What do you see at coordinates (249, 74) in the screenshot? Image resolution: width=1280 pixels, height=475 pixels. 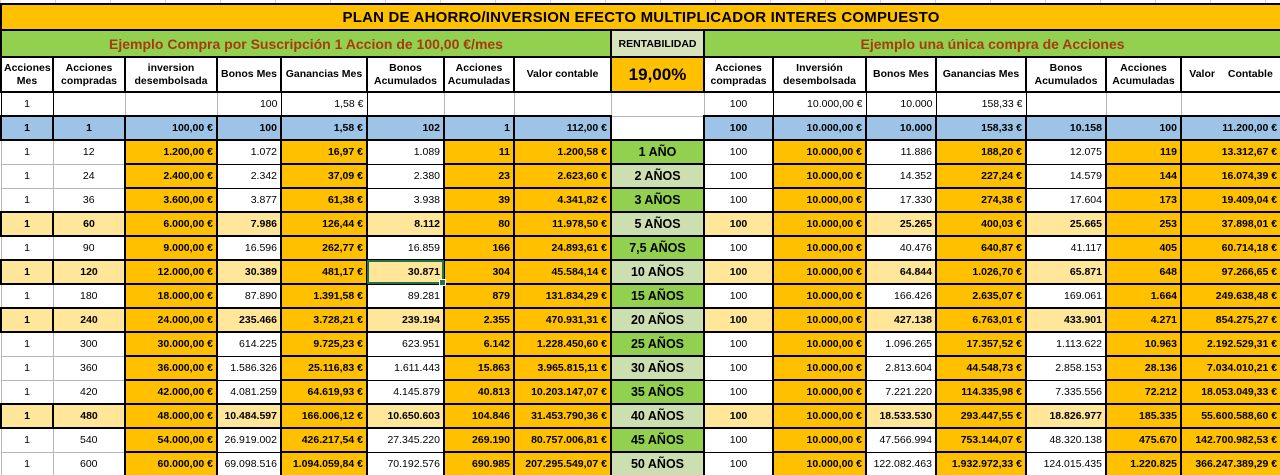 I see `col-header-left-bonos-mes: Bonos Mes` at bounding box center [249, 74].